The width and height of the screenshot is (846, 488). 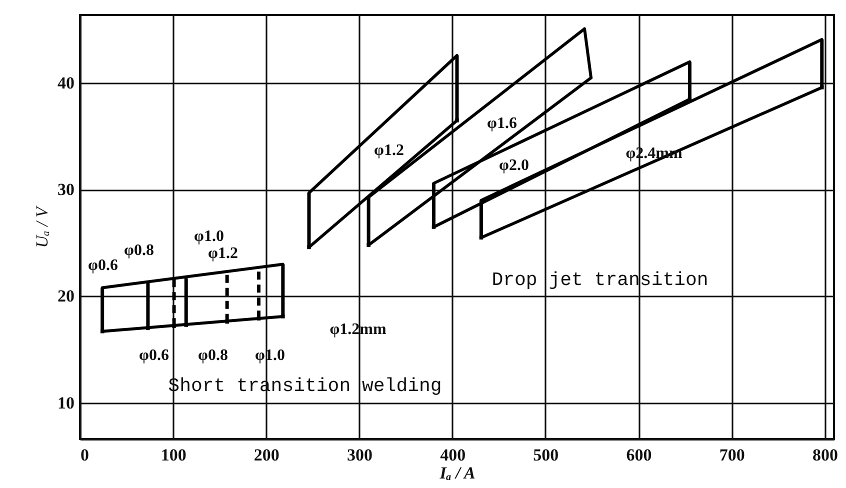 I want to click on annotation: φ1.0, so click(x=209, y=236).